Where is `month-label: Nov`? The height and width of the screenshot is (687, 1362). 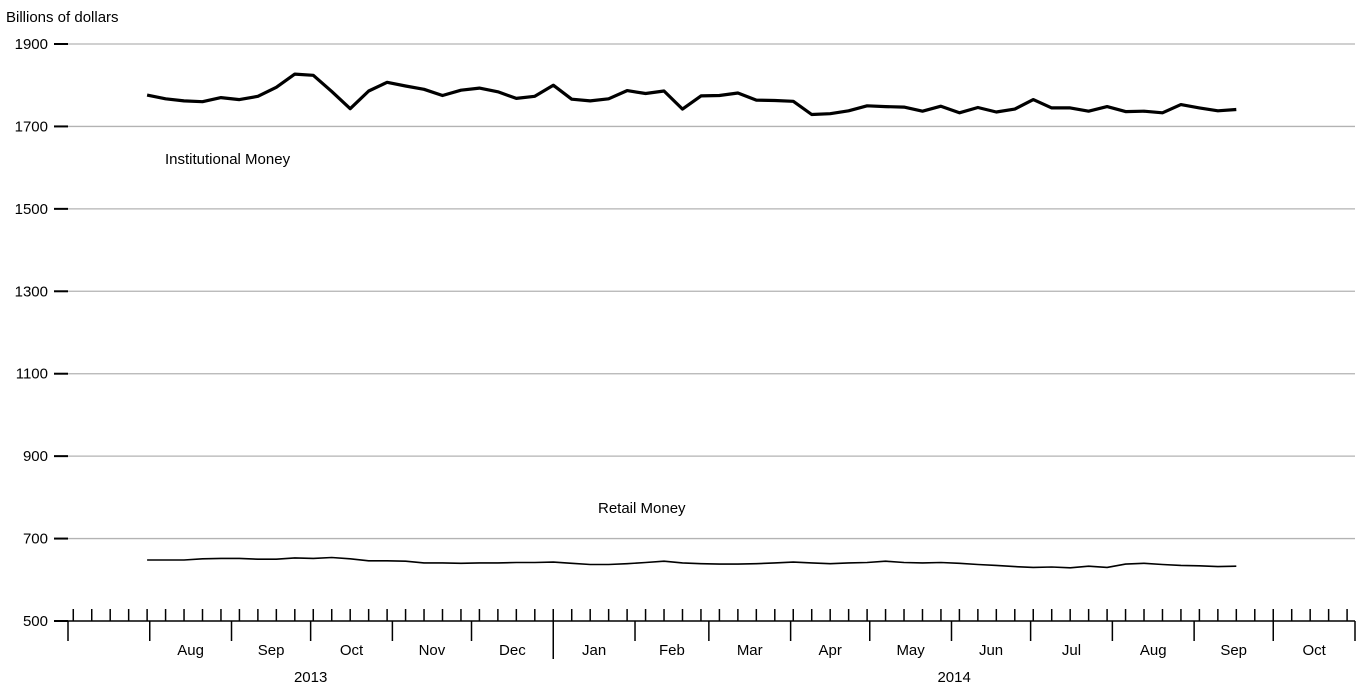
month-label: Nov is located at coordinates (432, 650).